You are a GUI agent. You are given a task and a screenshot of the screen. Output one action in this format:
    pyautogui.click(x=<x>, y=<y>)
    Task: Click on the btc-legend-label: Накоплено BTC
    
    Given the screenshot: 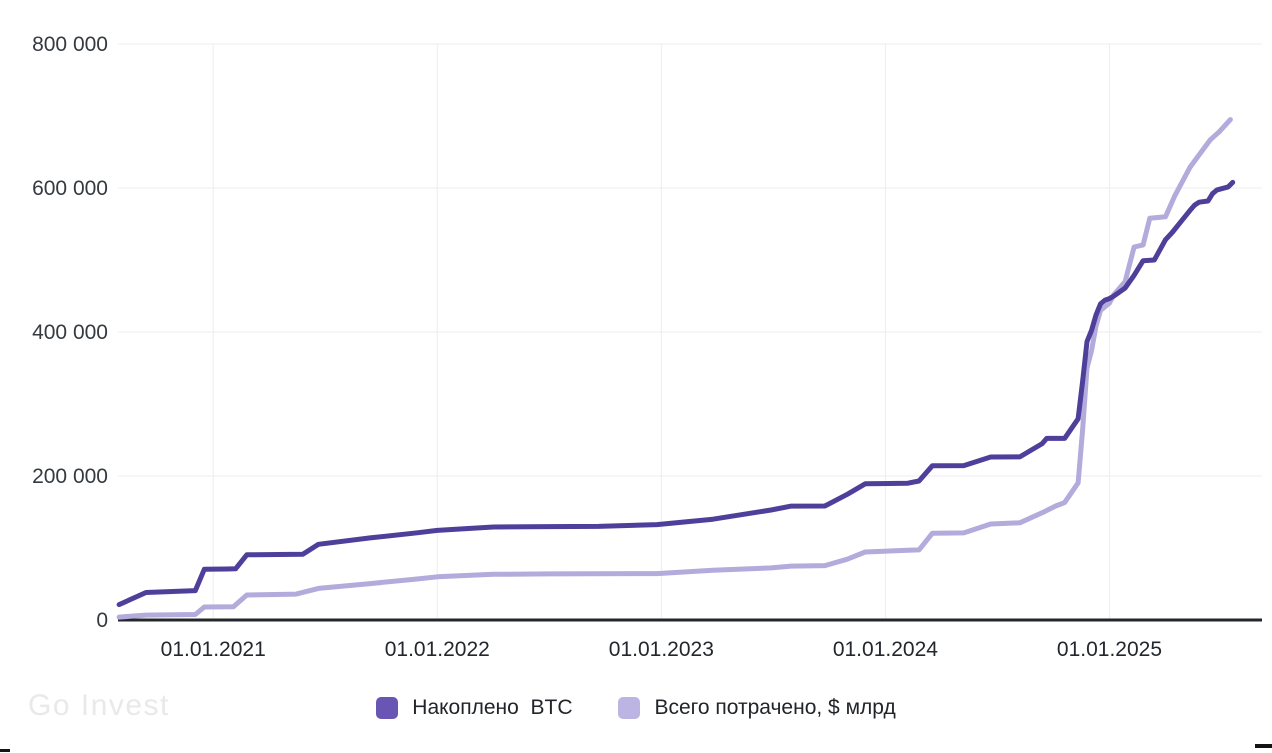 What is the action you would take?
    pyautogui.click(x=492, y=707)
    